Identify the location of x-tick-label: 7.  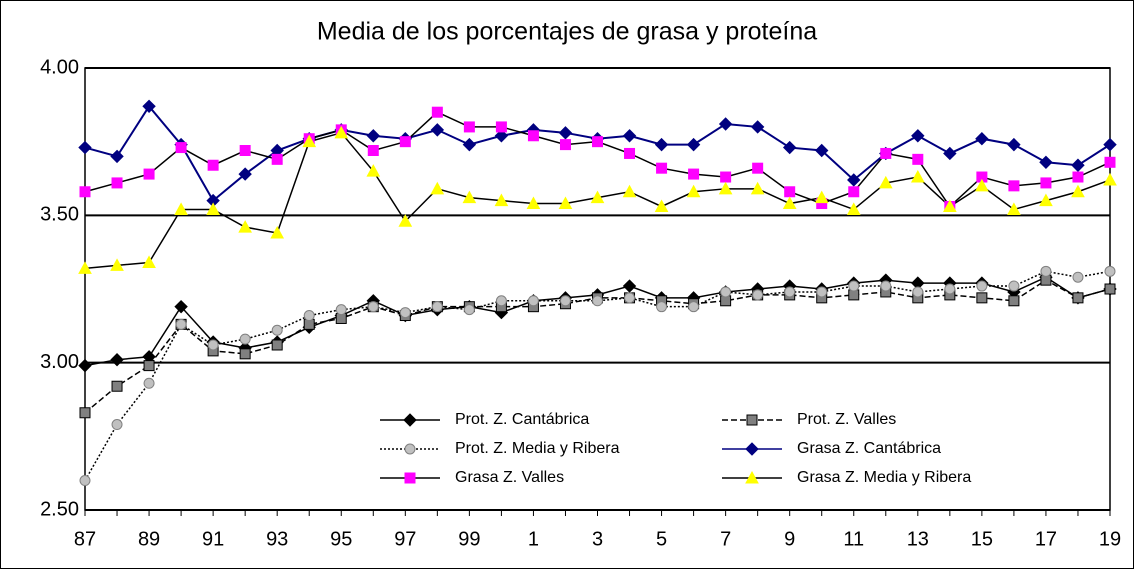
(725, 539).